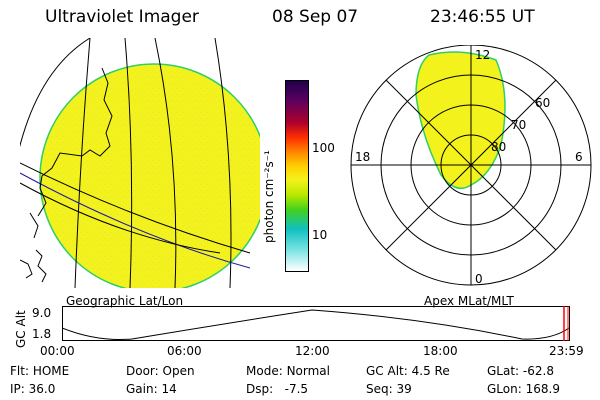 This screenshot has width=600, height=400. I want to click on time-tick-0000: 00:00, so click(57, 351).